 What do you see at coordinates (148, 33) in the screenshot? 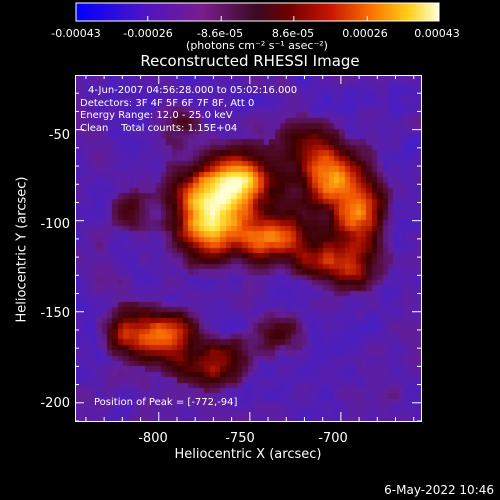
I see `colorbar-tick-label: -0.00026` at bounding box center [148, 33].